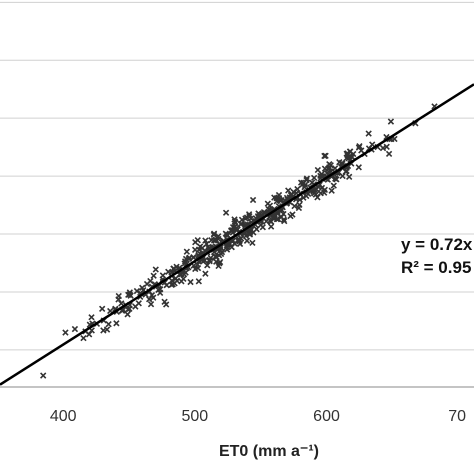 This screenshot has width=474, height=474. Describe the element at coordinates (195, 416) in the screenshot. I see `x-tick-label: 500` at that location.